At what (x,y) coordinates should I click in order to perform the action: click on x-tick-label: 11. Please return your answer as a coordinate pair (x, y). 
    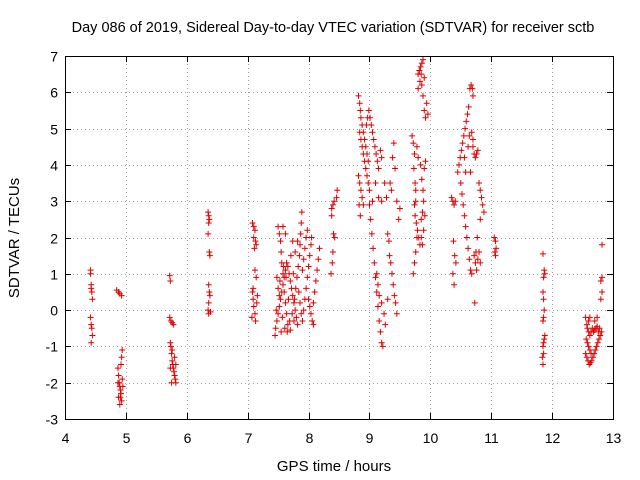
    Looking at the image, I should click on (491, 438).